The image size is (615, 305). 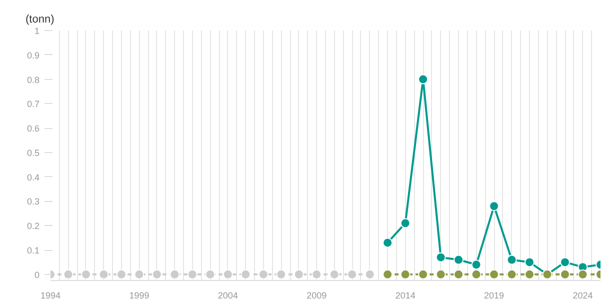 What do you see at coordinates (37, 275) in the screenshot?
I see `y-tick-label: 0` at bounding box center [37, 275].